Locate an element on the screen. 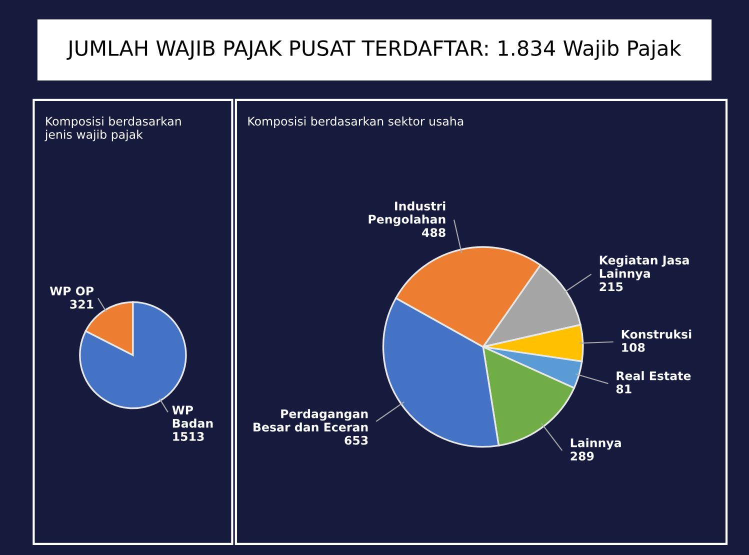  data-label: 653 is located at coordinates (356, 440).